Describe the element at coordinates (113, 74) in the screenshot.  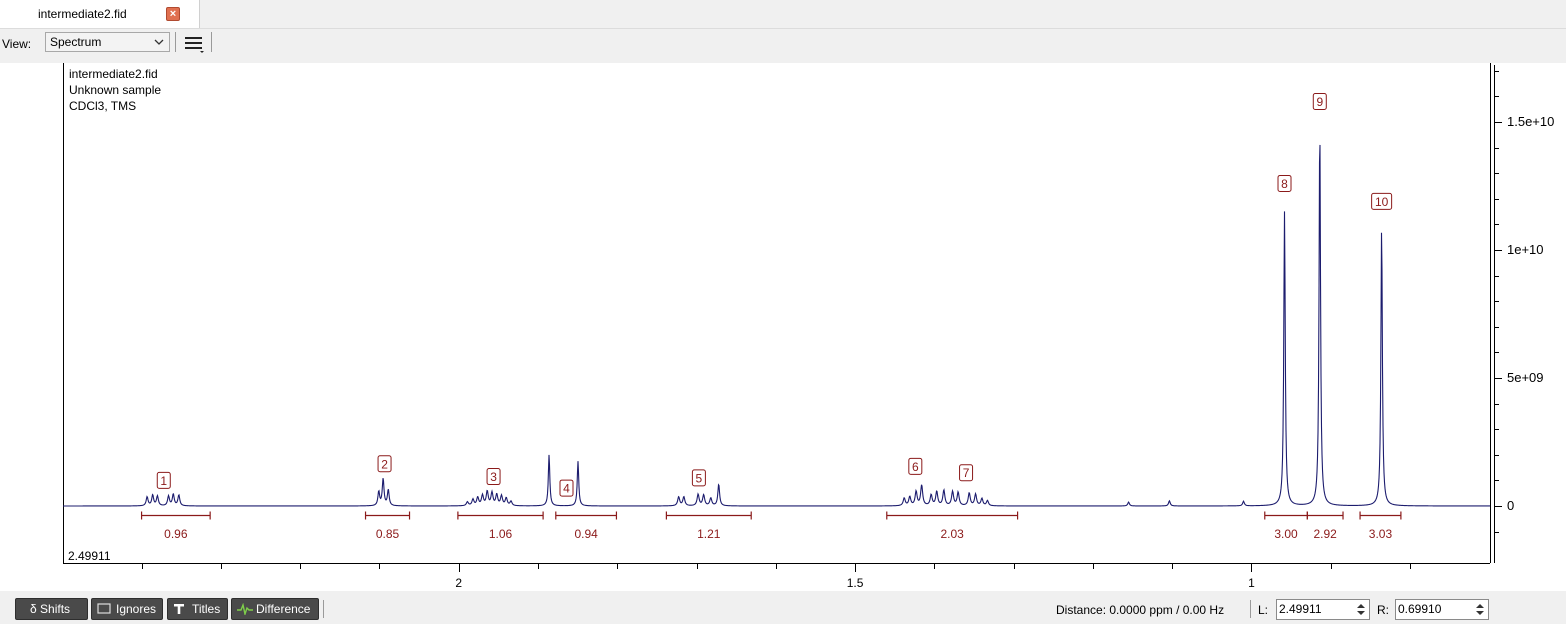
I see `sample-file-name: intermediate2.fid` at that location.